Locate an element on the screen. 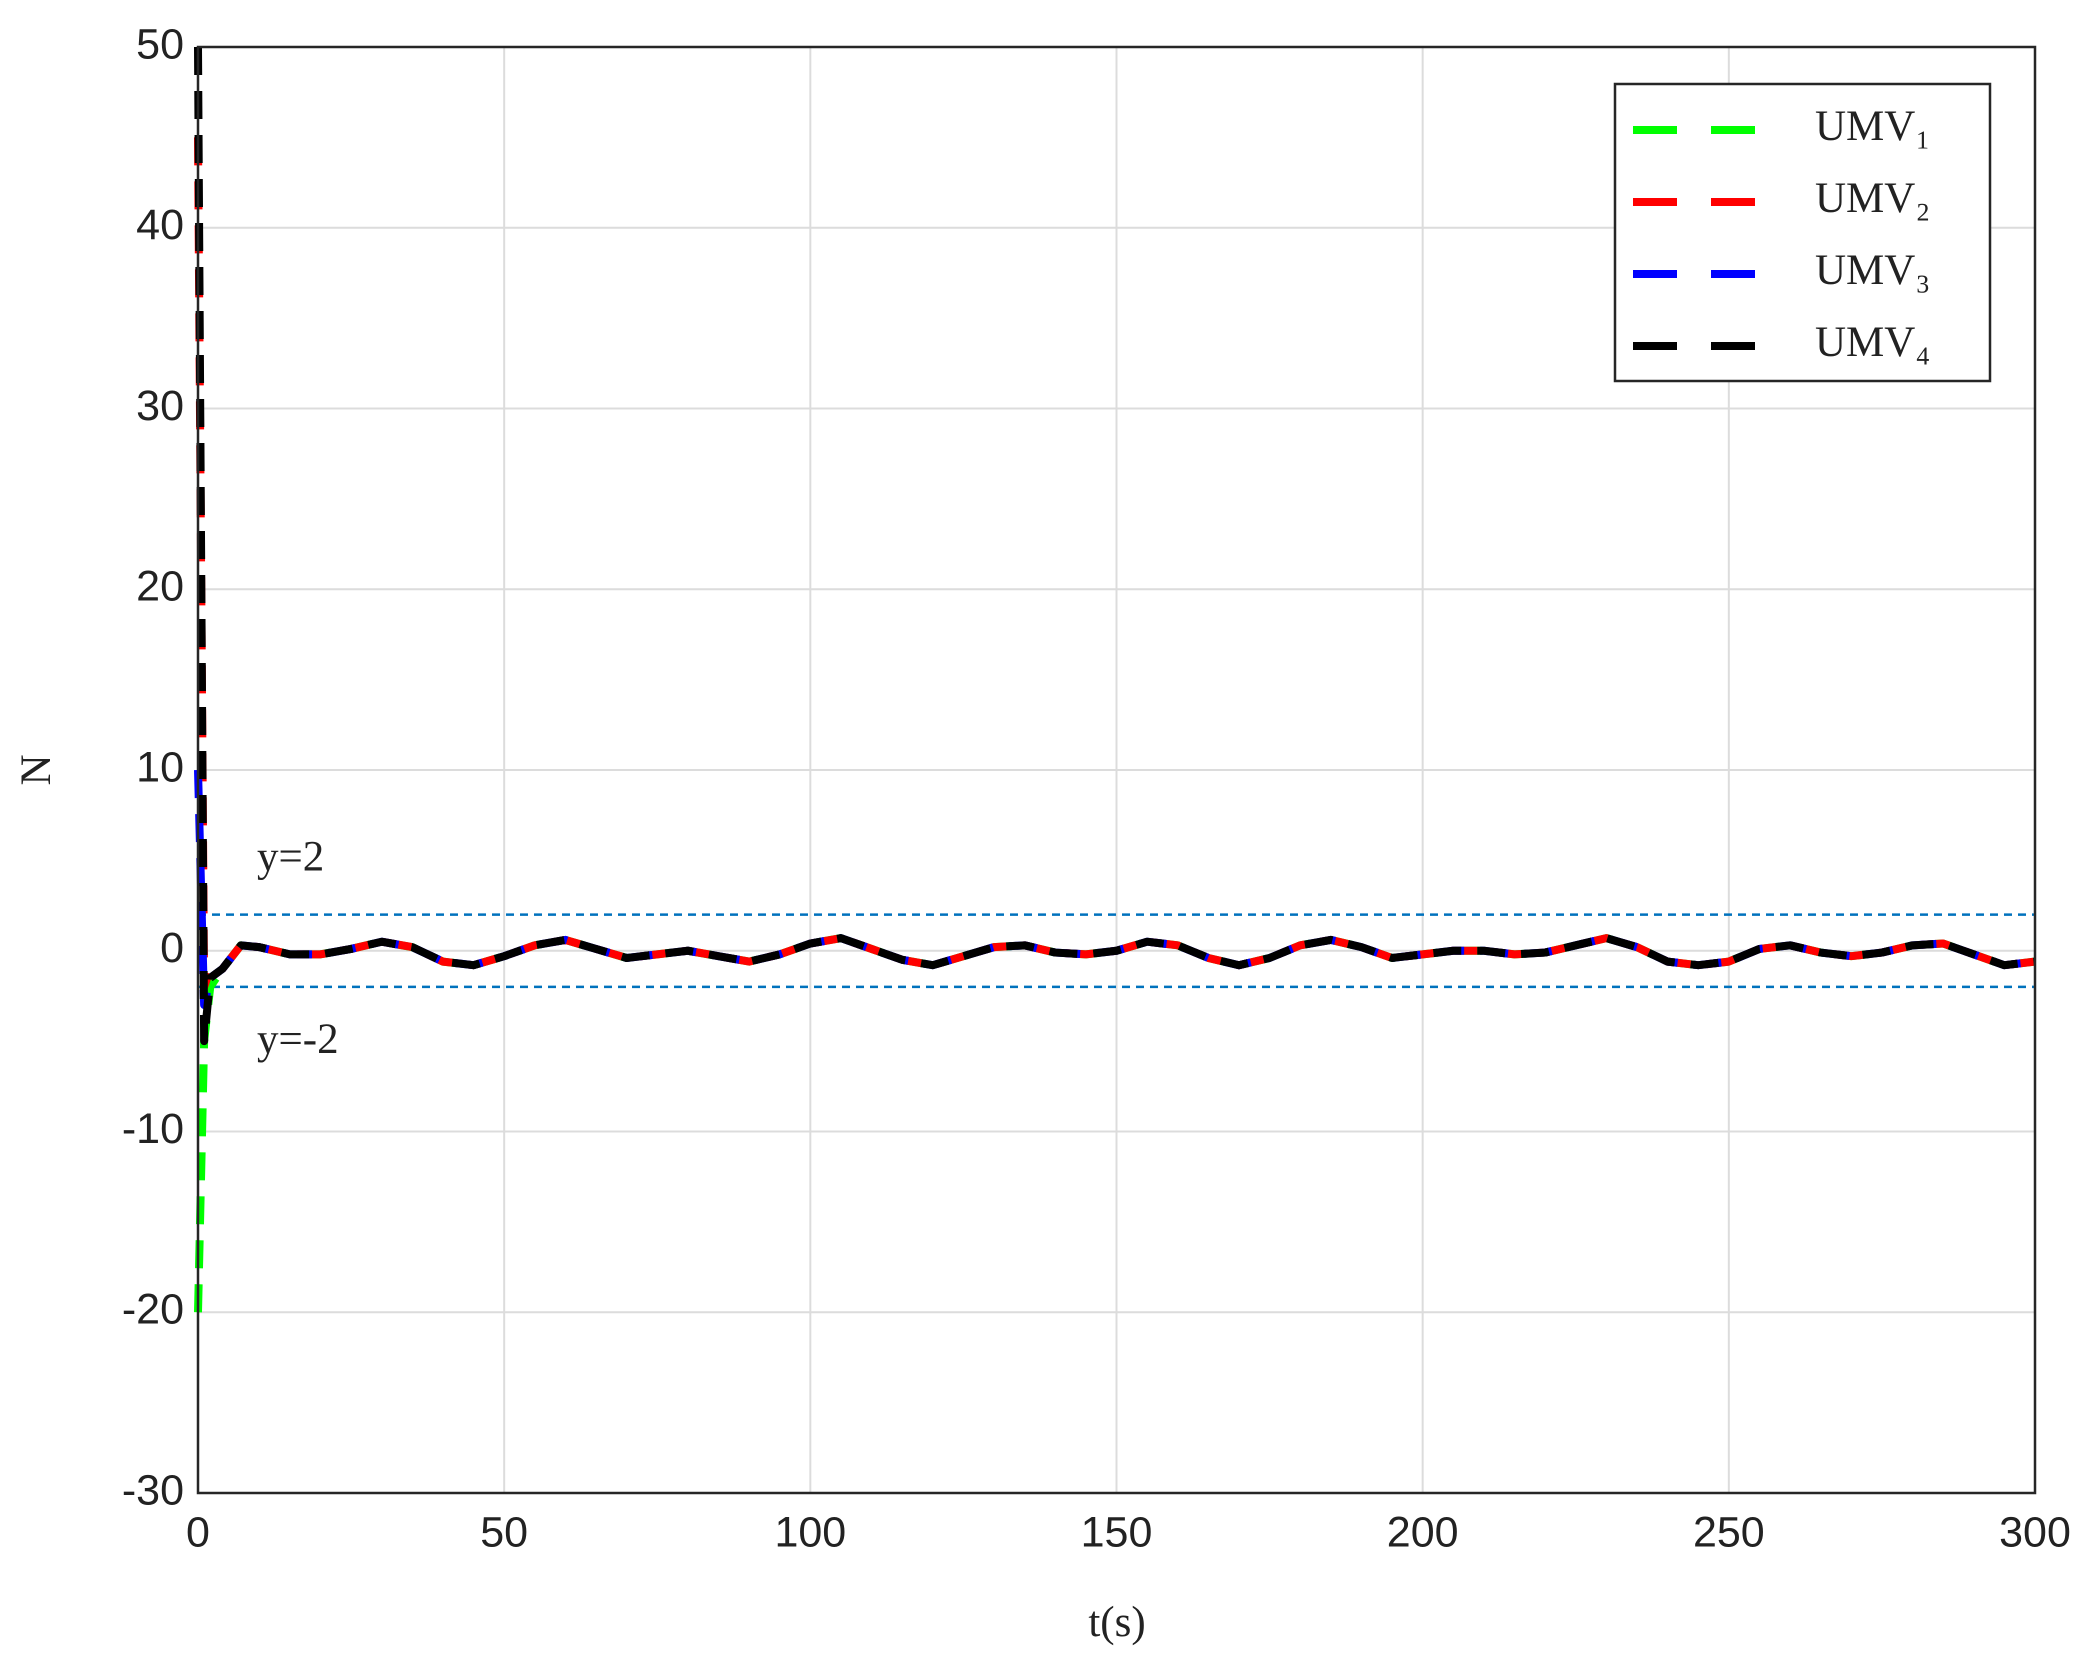 The height and width of the screenshot is (1669, 2089). x-tick-label: 0 is located at coordinates (198, 1532).